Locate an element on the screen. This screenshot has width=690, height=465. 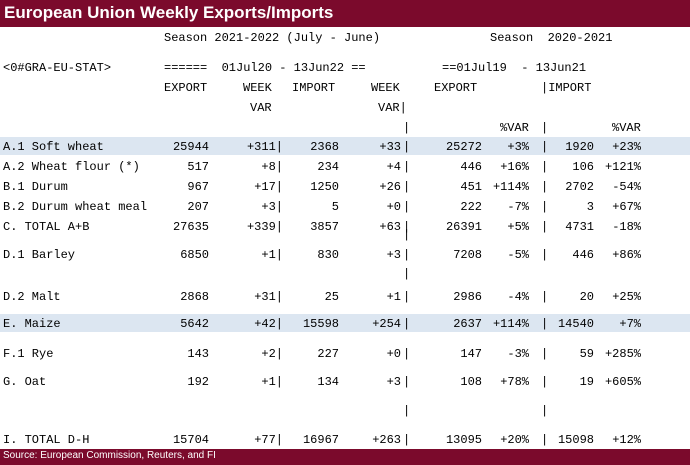
pct-var-prev-value: +86% is located at coordinates (626, 255).